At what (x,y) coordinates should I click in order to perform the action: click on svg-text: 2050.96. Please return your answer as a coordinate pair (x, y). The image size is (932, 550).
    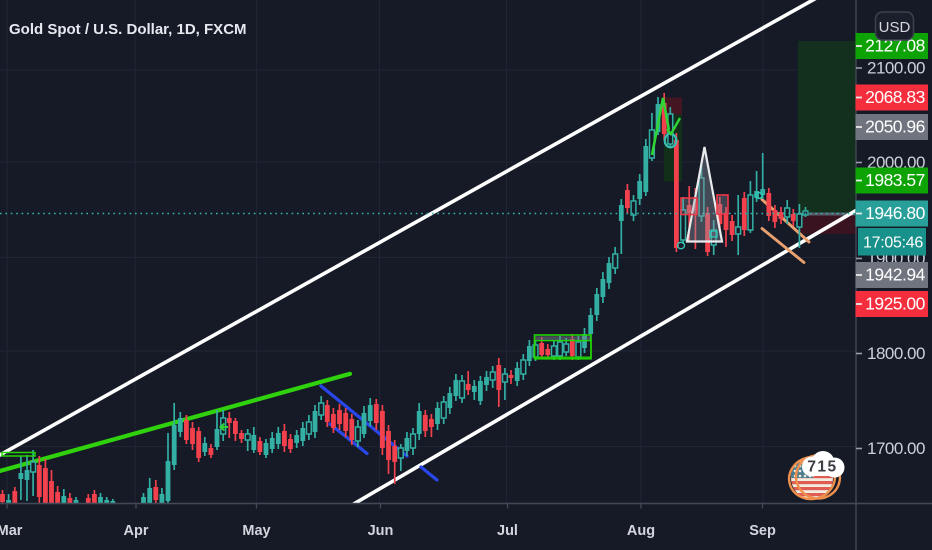
    Looking at the image, I should click on (895, 127).